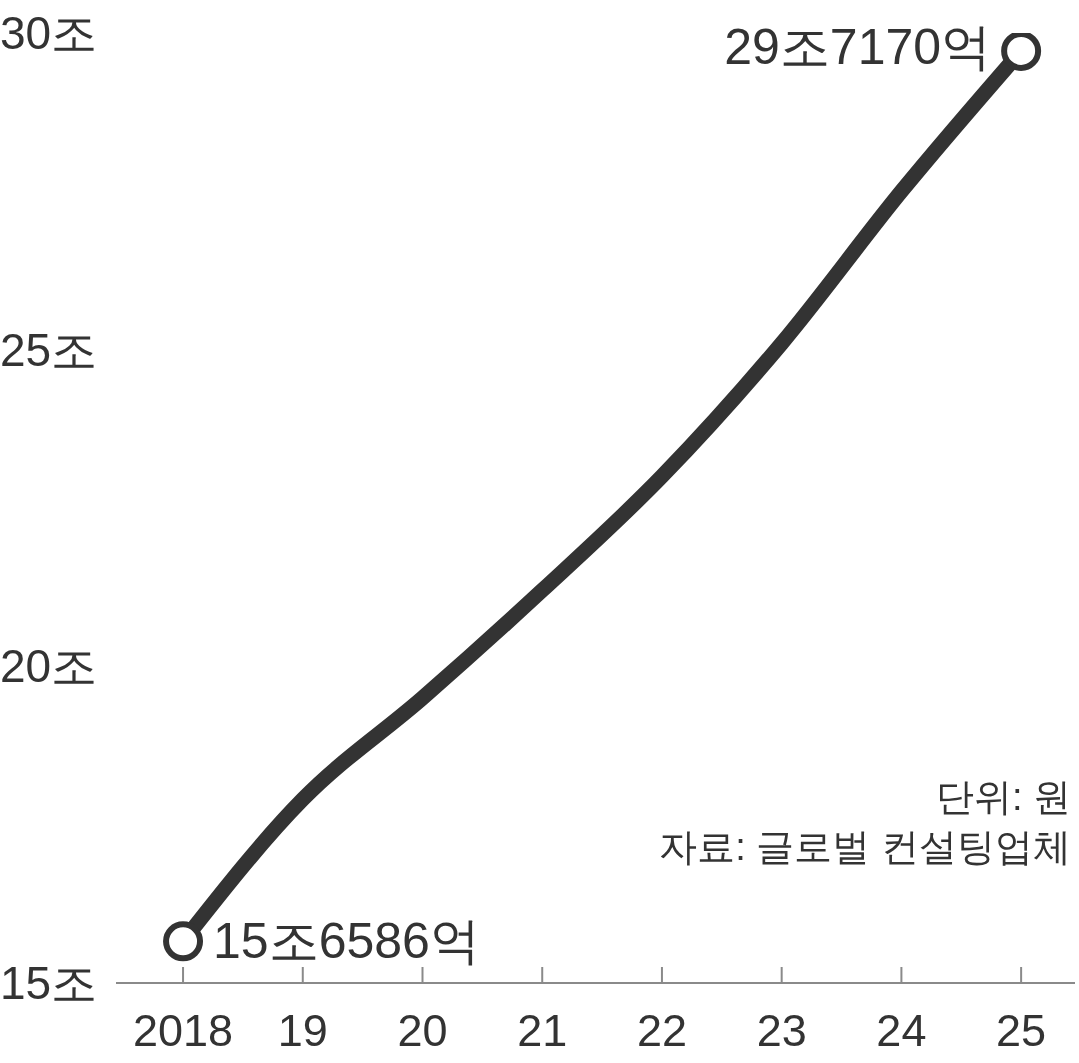 Image resolution: width=1079 pixels, height=1063 pixels. I want to click on y-tick-label: 15조, so click(49, 983).